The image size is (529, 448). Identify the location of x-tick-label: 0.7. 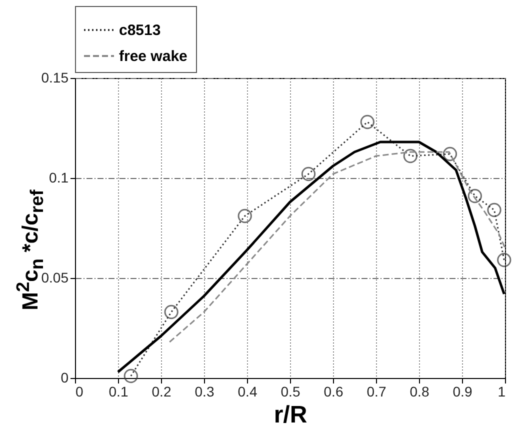
(376, 392).